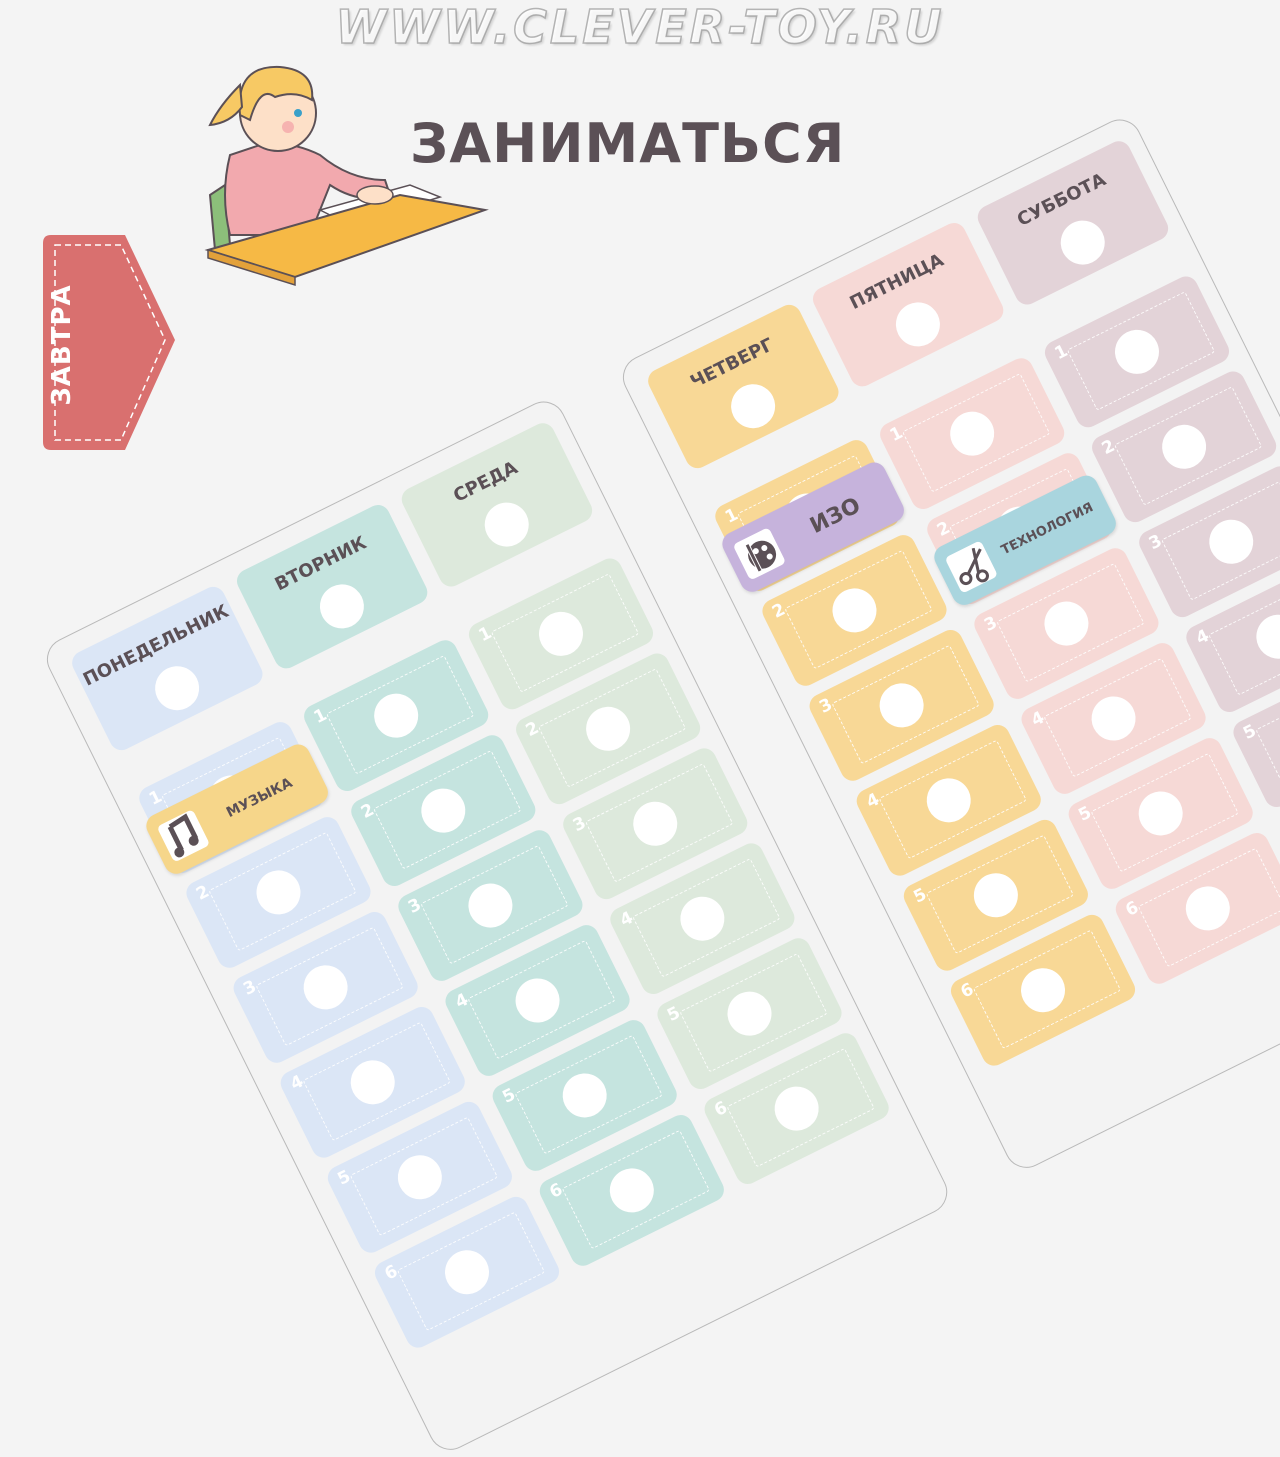 Image resolution: width=1280 pixels, height=1457 pixels. Describe the element at coordinates (1025, 540) in the screenshot. I see `subject-card-technology: ТЕХНОЛОГИЯ` at that location.